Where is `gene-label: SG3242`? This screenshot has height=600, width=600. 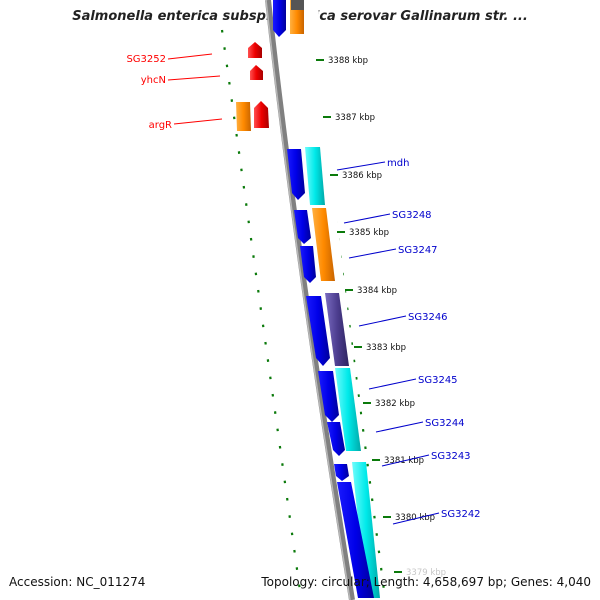
gene-label: SG3242 is located at coordinates (461, 514).